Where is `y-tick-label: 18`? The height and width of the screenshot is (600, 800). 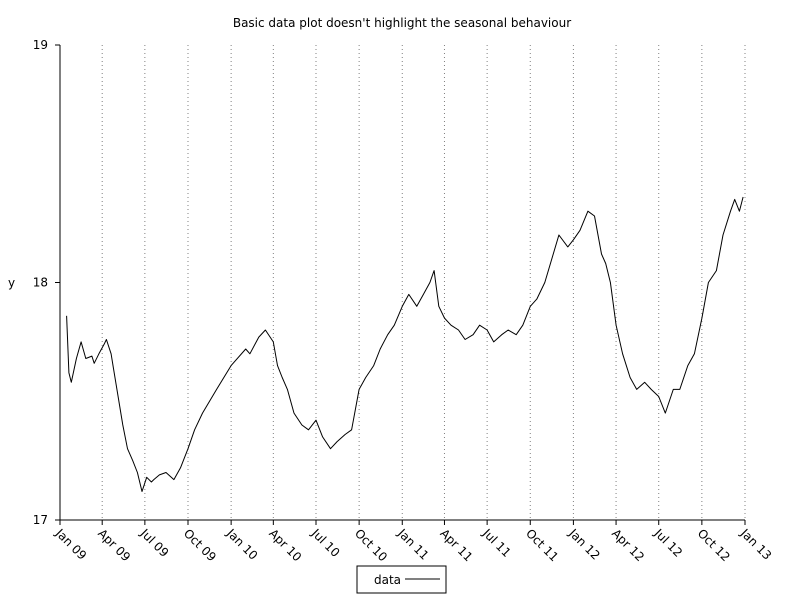 y-tick-label: 18 is located at coordinates (40, 283).